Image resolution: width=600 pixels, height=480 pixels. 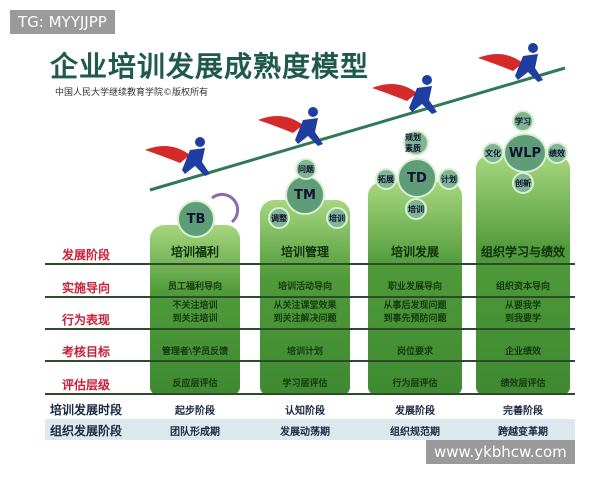 What do you see at coordinates (304, 352) in the screenshot?
I see `target-cell: 培训计划` at bounding box center [304, 352].